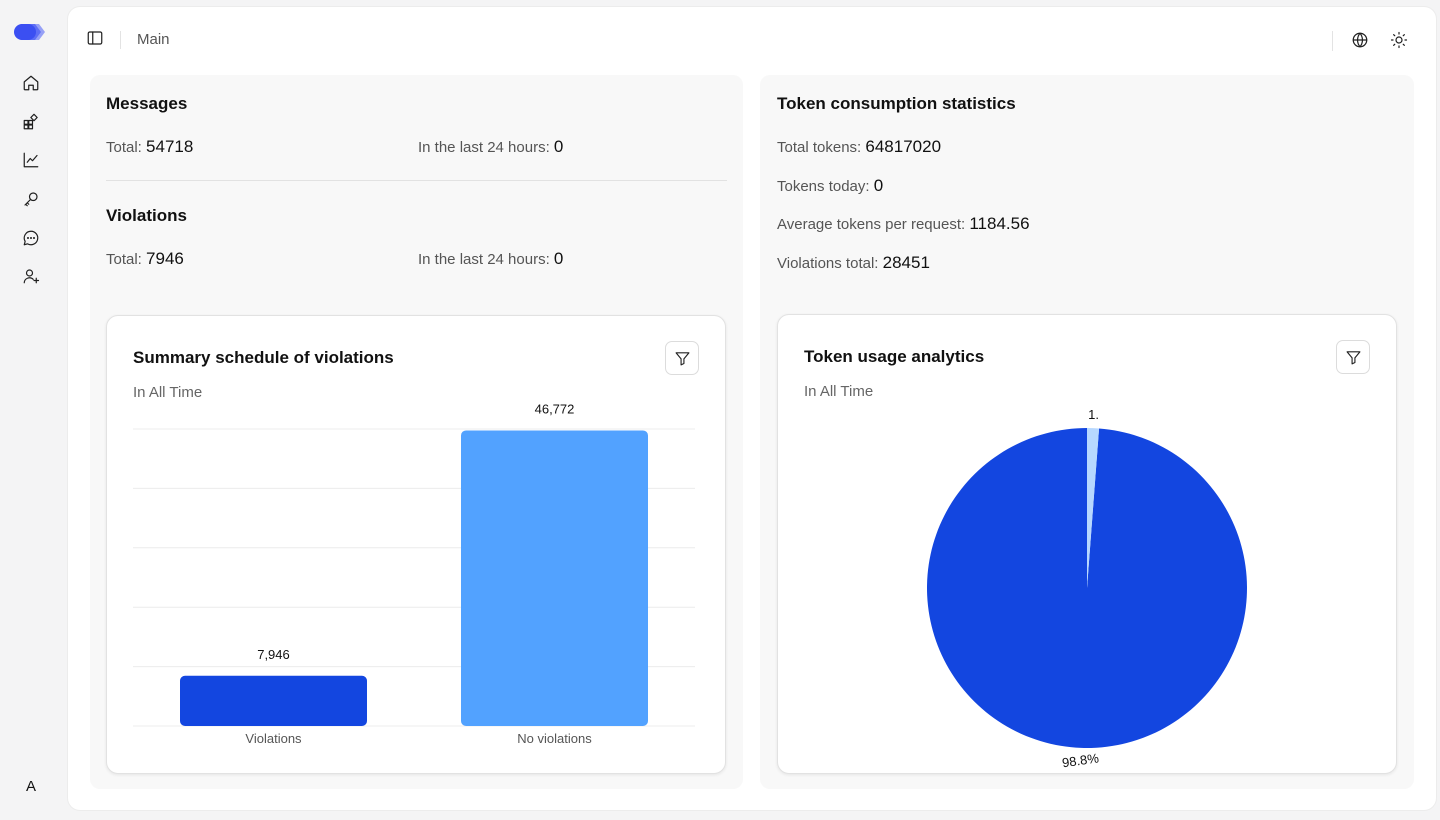 Image resolution: width=1440 pixels, height=820 pixels. I want to click on tokens-violations: Violations total: 28451, so click(853, 263).